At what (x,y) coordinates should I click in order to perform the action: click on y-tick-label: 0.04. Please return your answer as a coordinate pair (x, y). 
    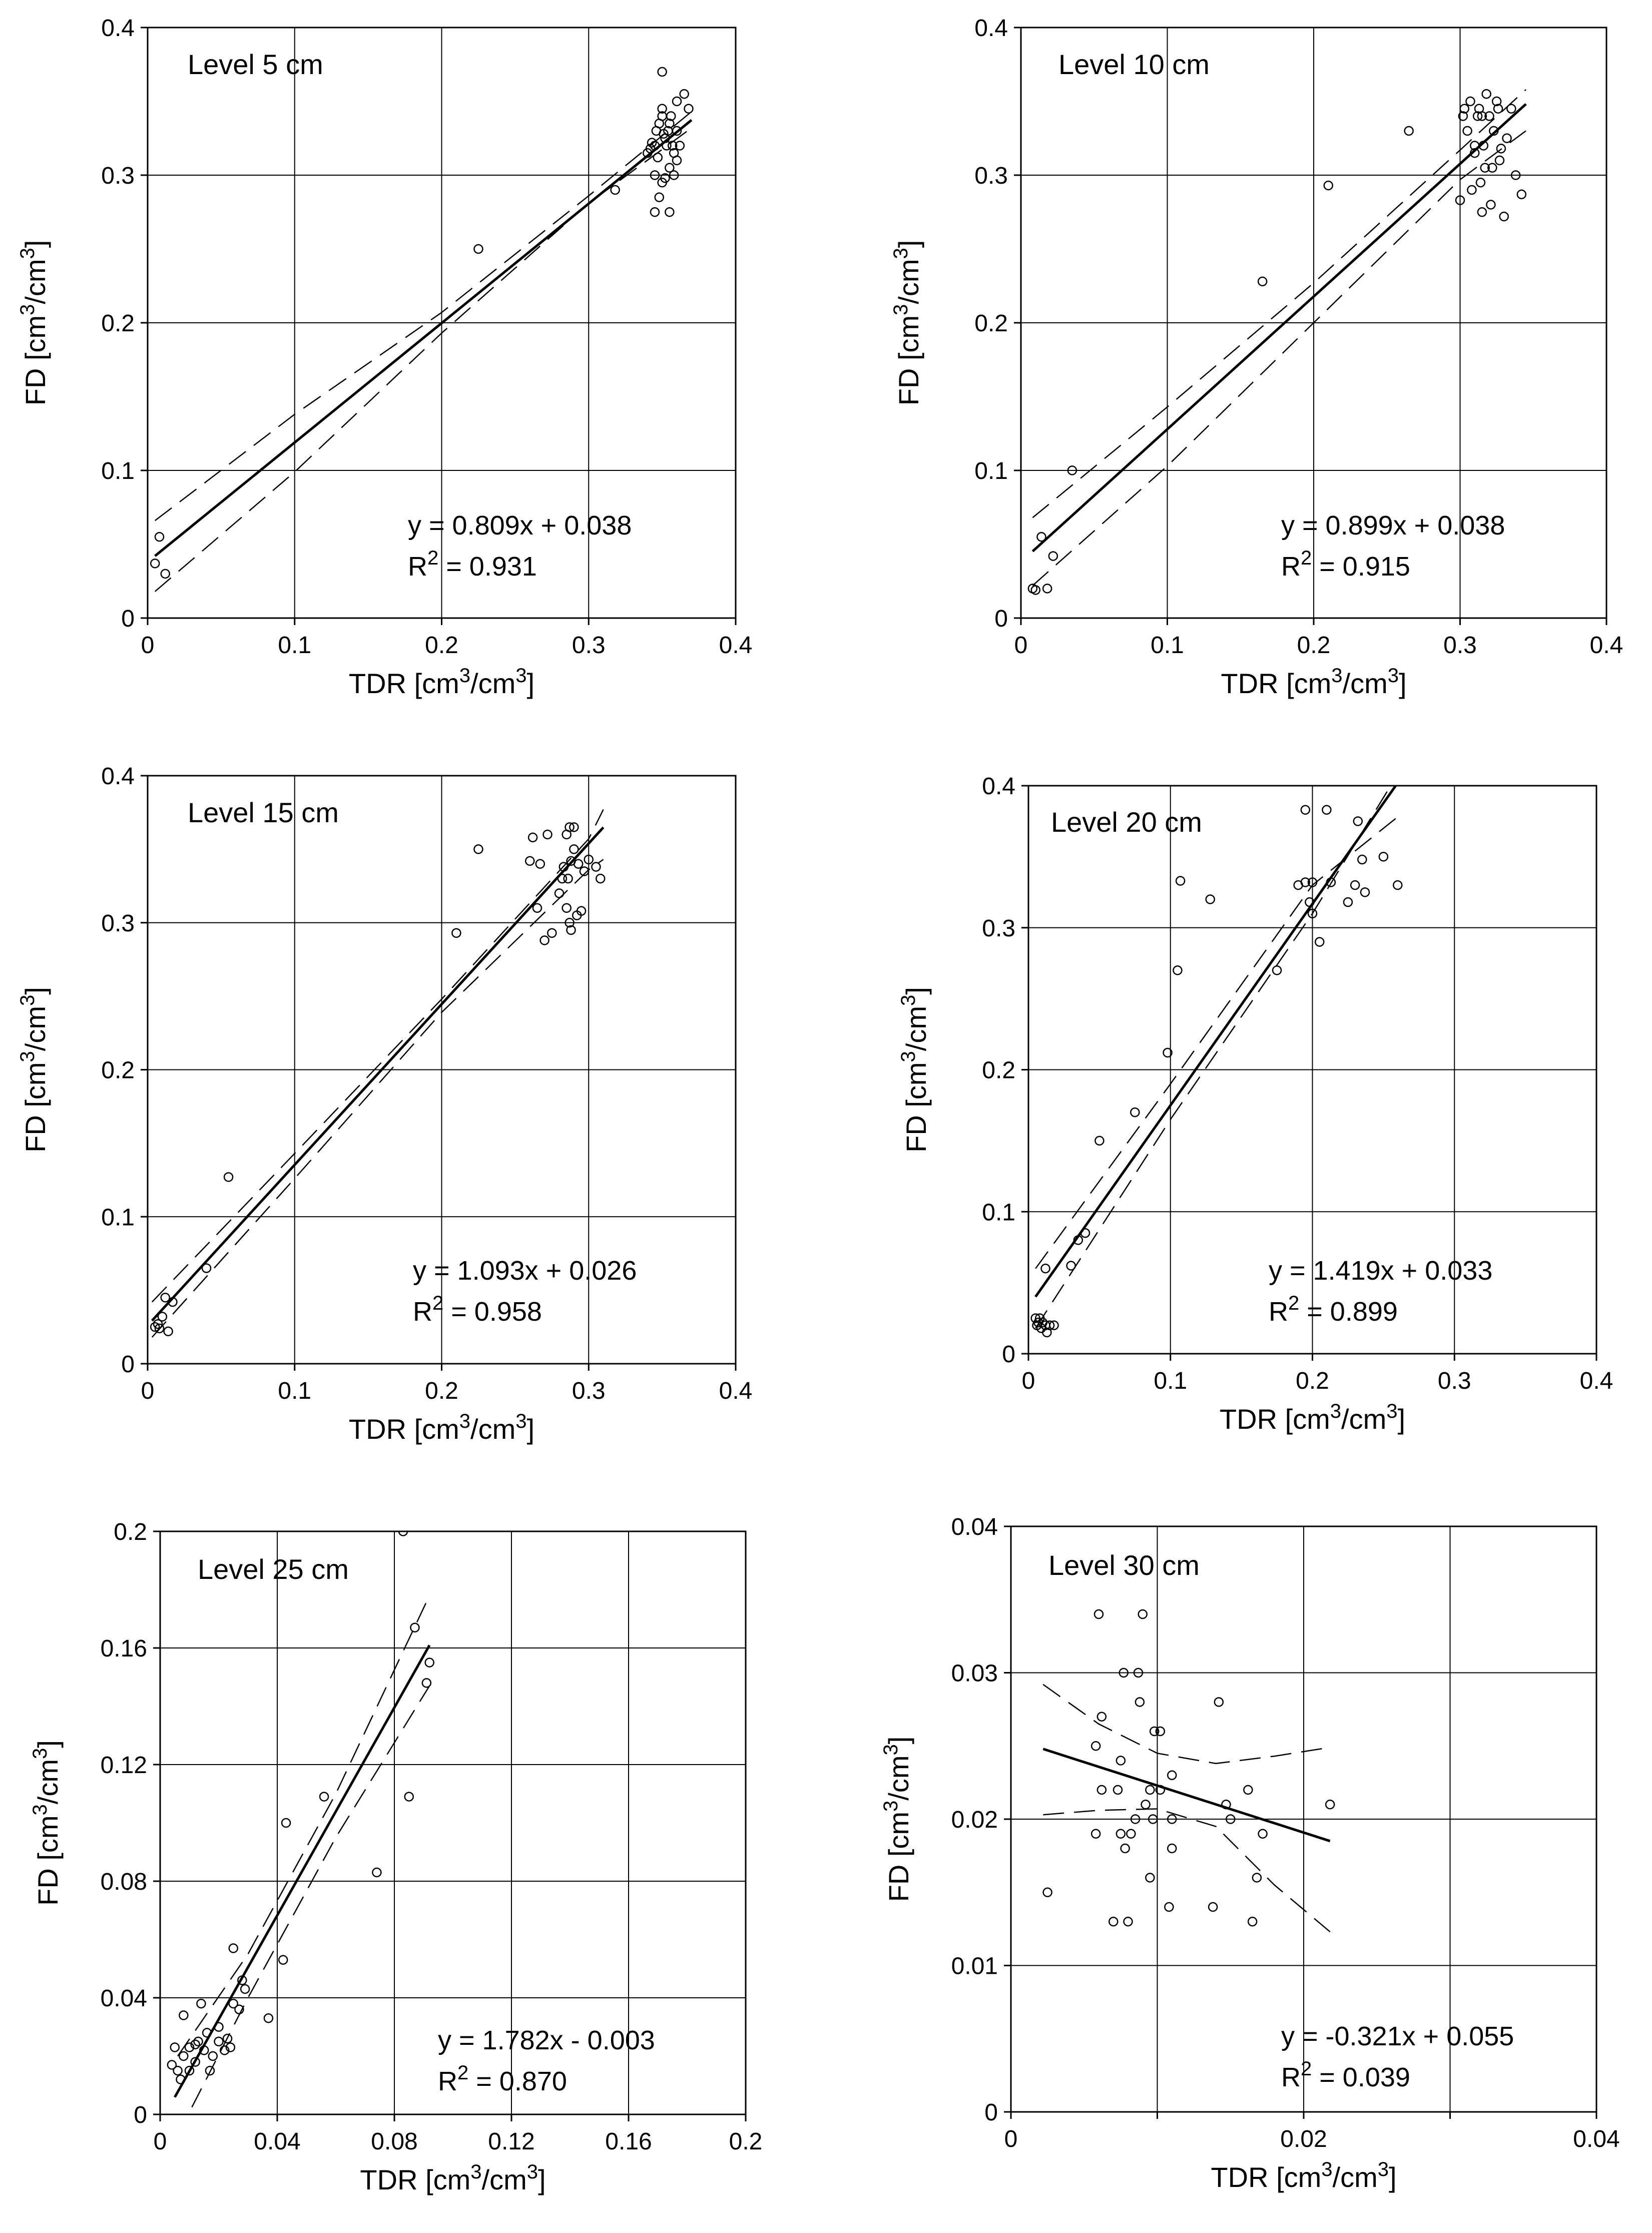
    Looking at the image, I should click on (124, 1998).